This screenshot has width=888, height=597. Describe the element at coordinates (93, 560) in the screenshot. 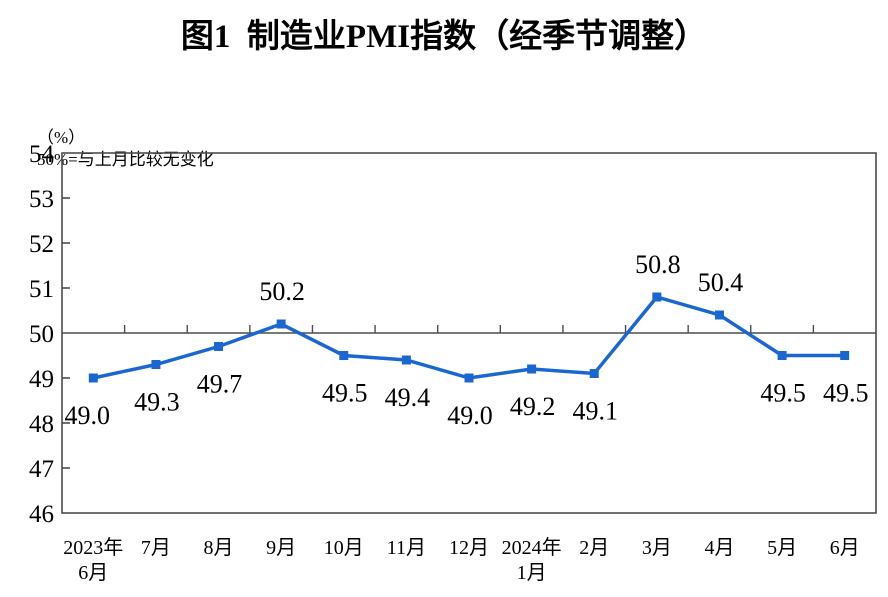

I see `x-axis-label: 2023年 6月` at that location.